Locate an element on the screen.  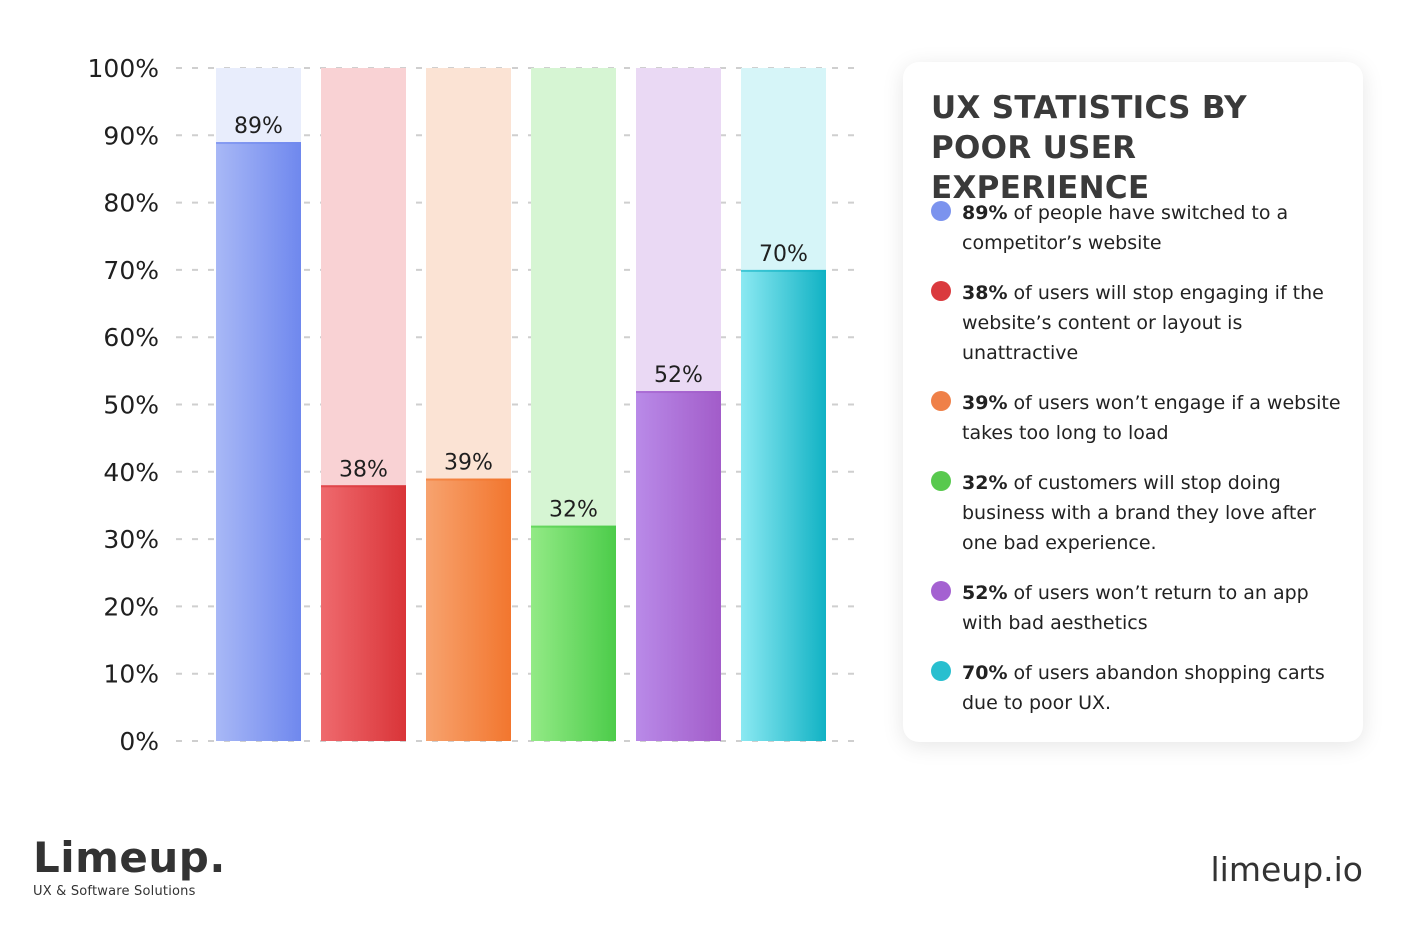
y-tick-label: 100% is located at coordinates (123, 68).